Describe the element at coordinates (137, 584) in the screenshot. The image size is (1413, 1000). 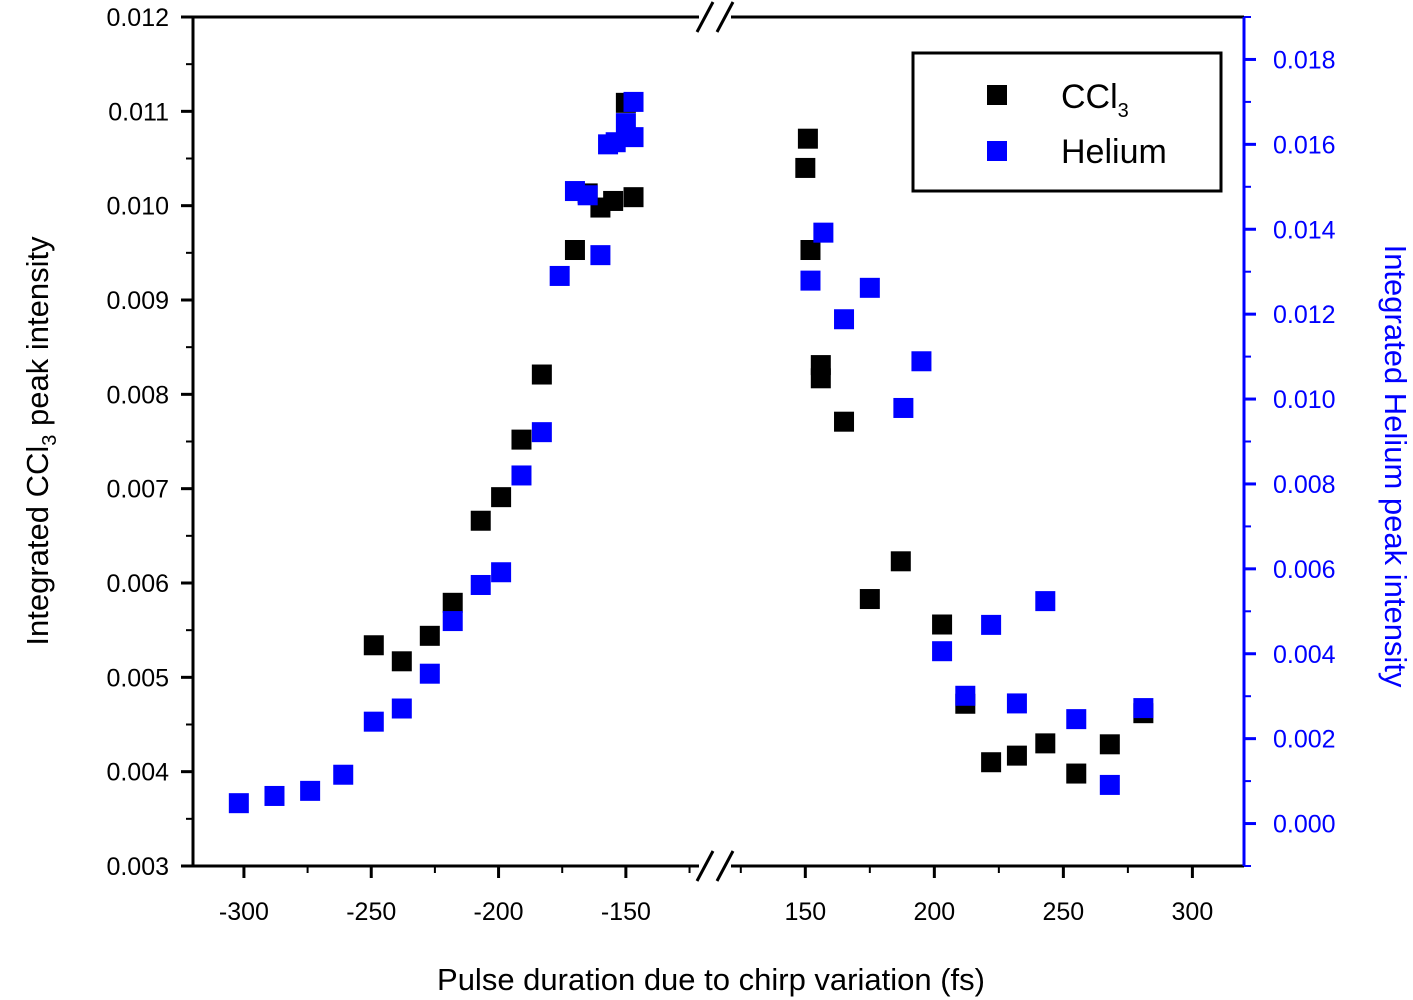
I see `left-y-tick-label: 0.006` at that location.